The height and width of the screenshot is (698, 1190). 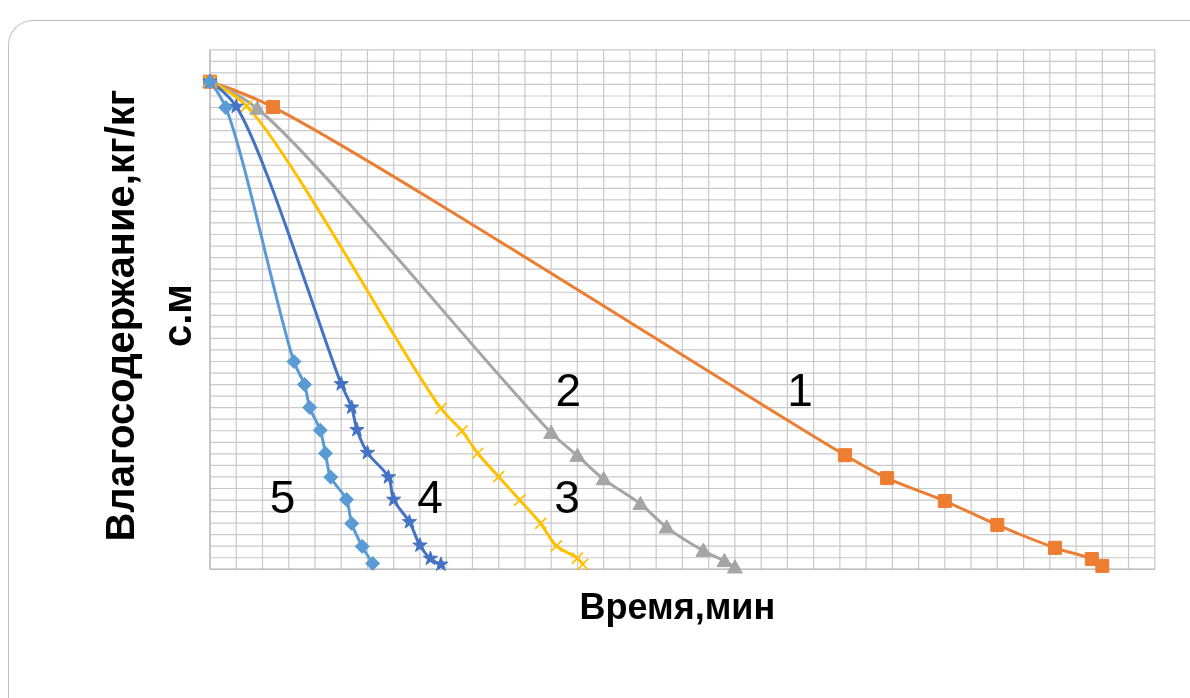 What do you see at coordinates (148, 315) in the screenshot?
I see `y-axis-title: Влагосодержание,кг/кг с.м` at bounding box center [148, 315].